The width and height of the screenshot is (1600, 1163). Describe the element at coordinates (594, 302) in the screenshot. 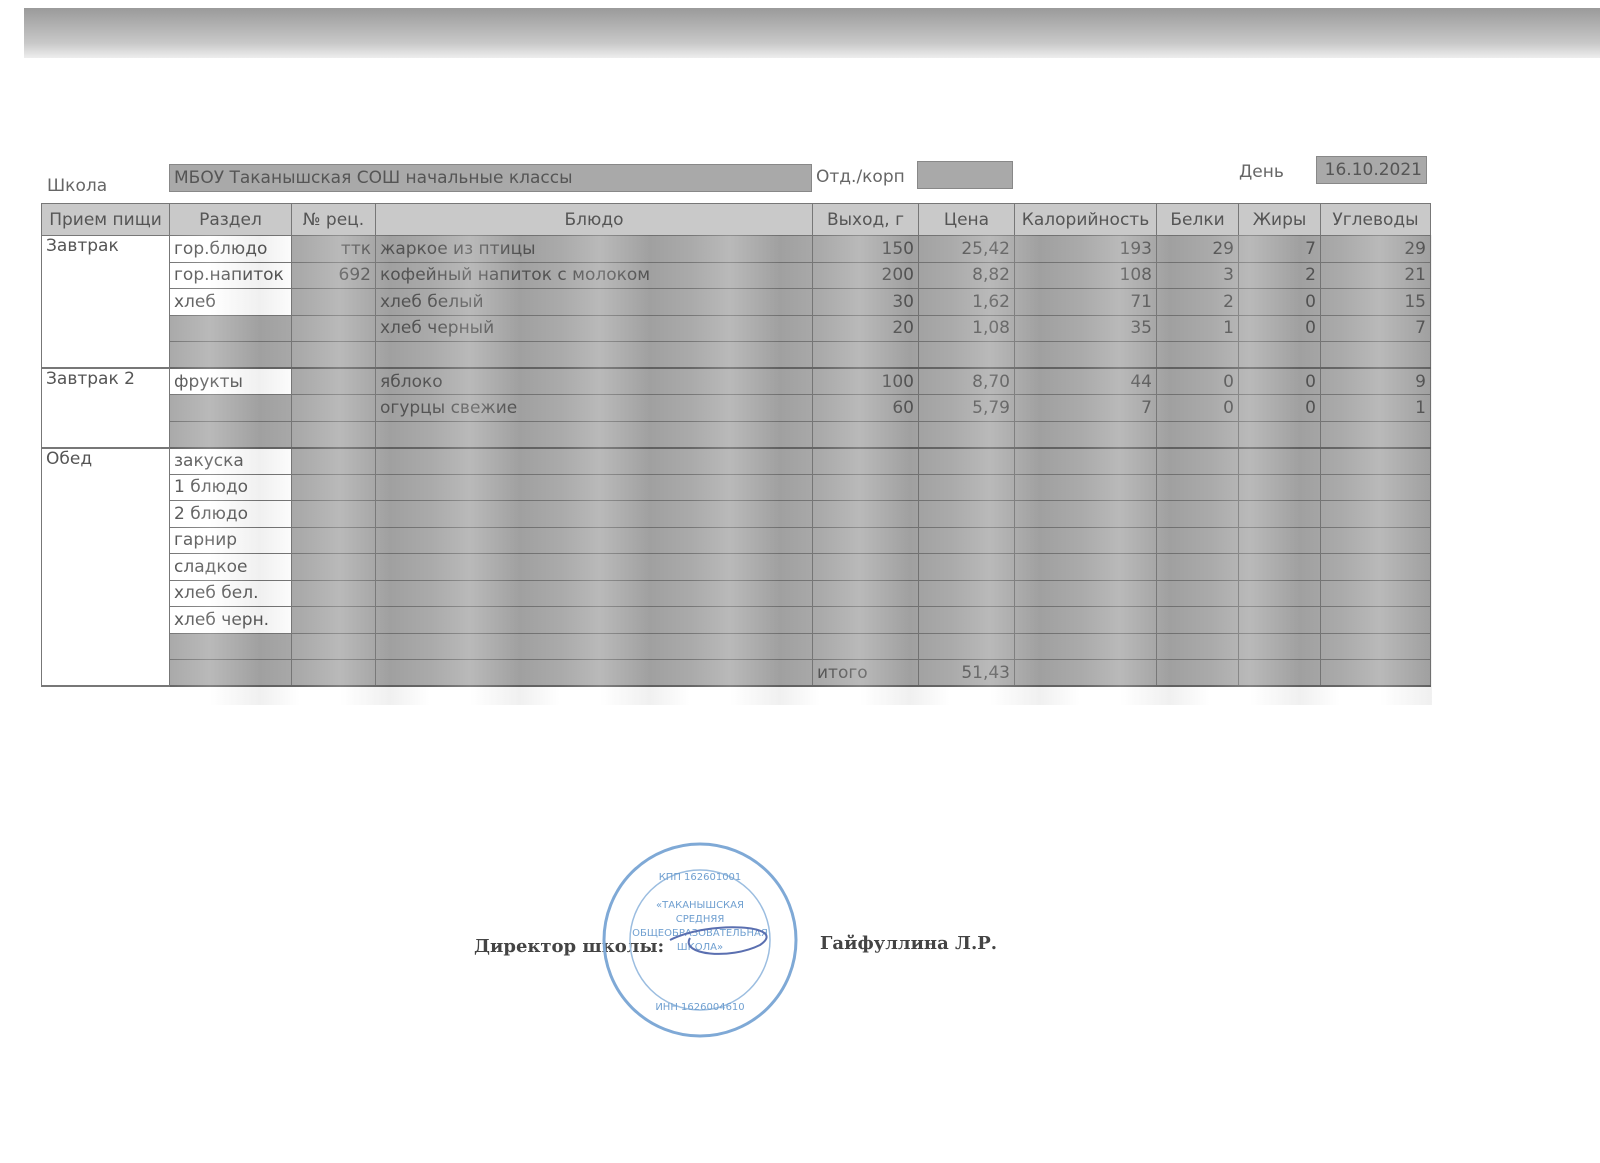

I see `dish-cell: хлеб белый` at that location.